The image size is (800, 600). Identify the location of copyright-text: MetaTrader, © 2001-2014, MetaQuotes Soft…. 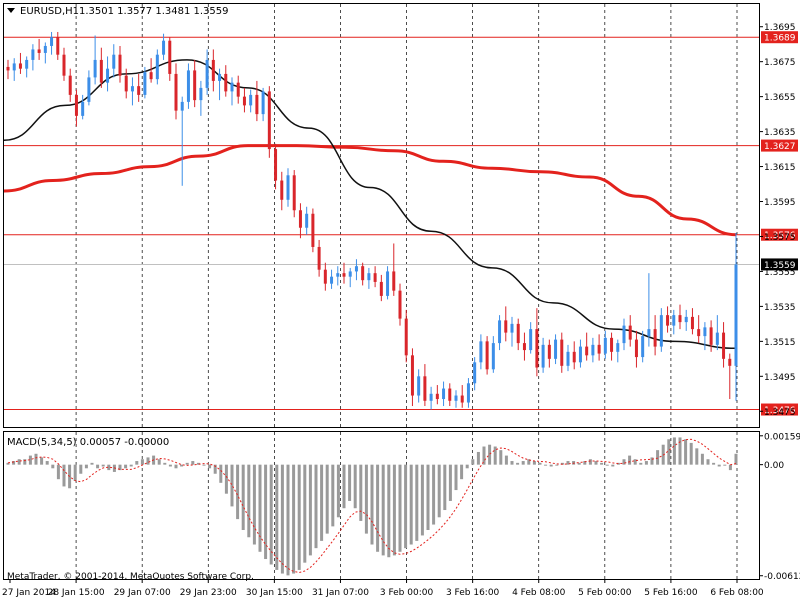
(130, 577).